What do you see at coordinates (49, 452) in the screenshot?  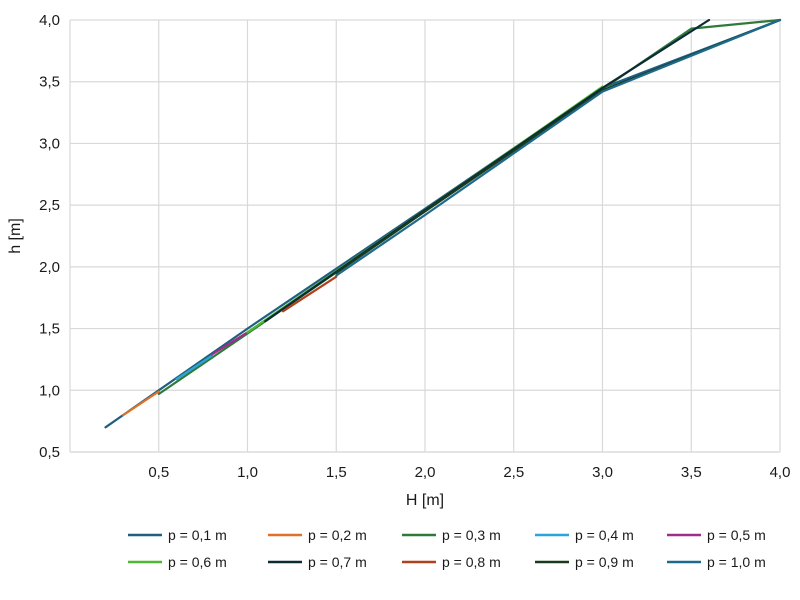 I see `y-tick-label: 0,5` at bounding box center [49, 452].